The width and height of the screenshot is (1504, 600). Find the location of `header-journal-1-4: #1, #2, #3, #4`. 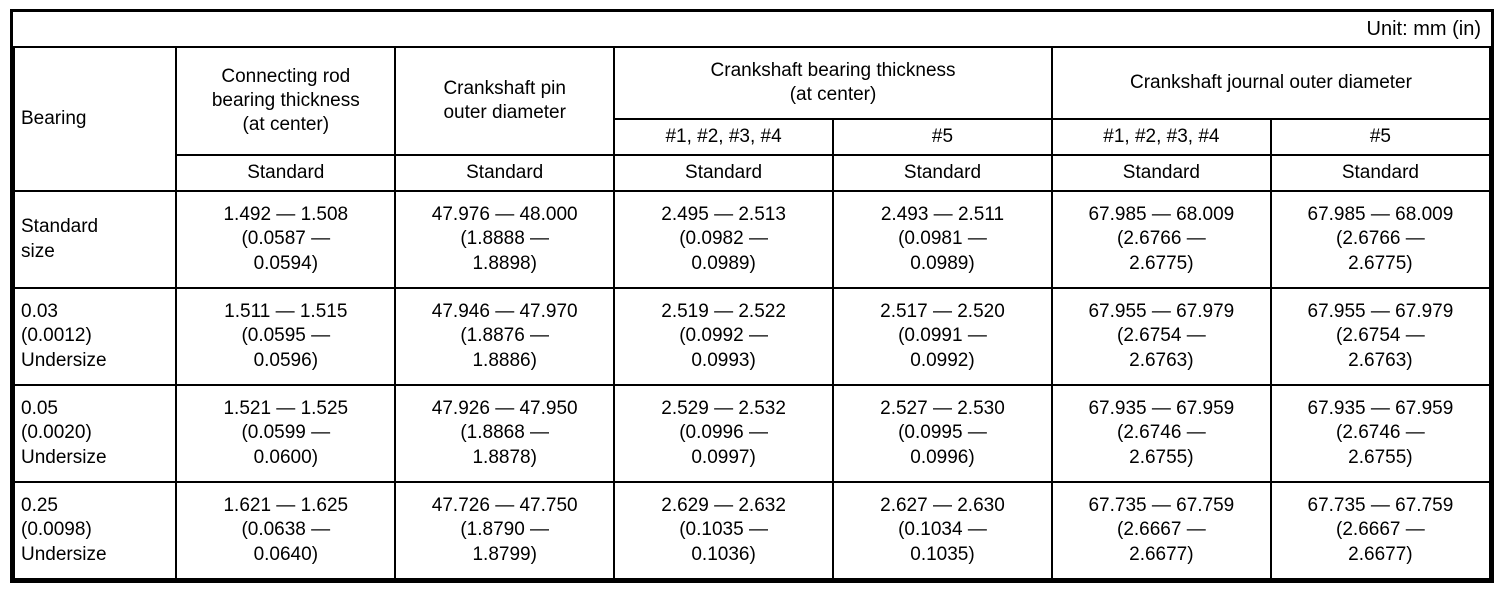

header-journal-1-4: #1, #2, #3, #4 is located at coordinates (1161, 137).